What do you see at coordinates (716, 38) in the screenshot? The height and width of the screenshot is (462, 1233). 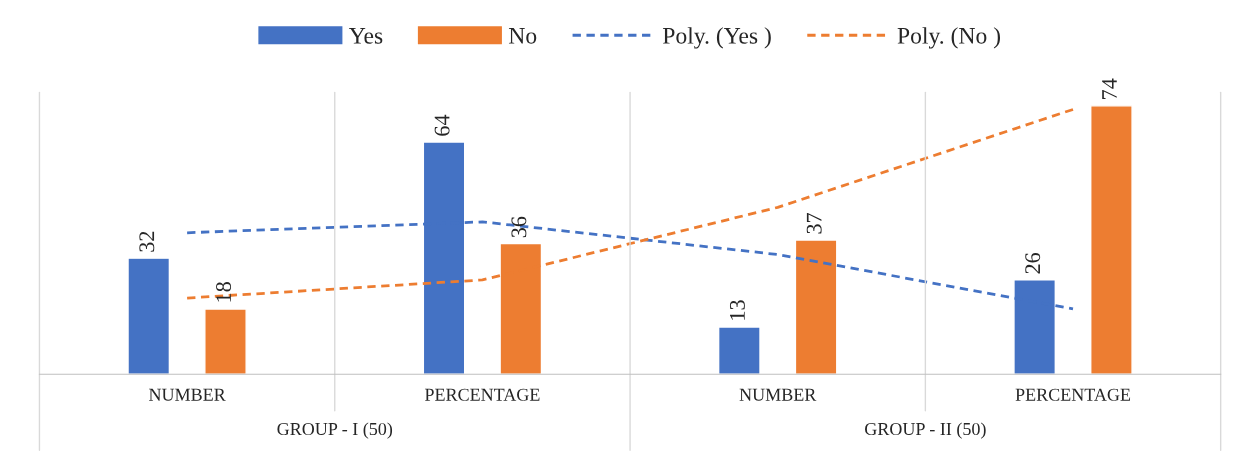 I see `legend-label: Poly. (Yes )` at bounding box center [716, 38].